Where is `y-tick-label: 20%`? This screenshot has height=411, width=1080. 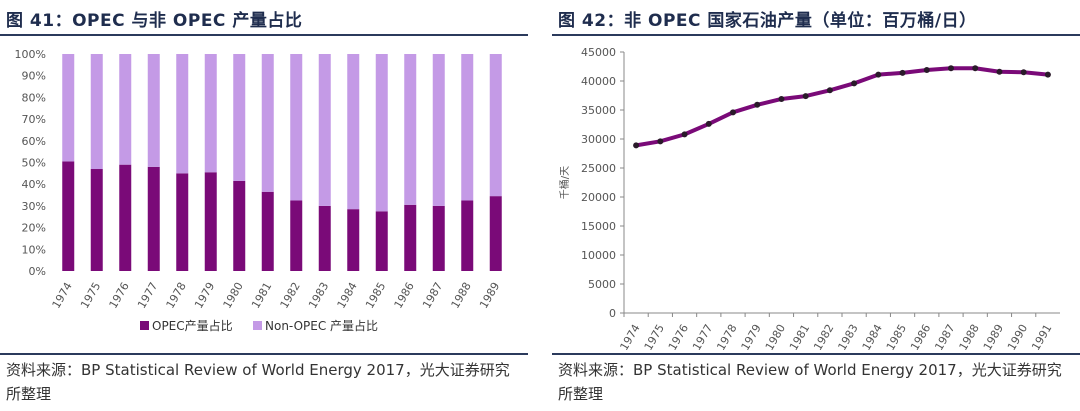
y-tick-label: 20% is located at coordinates (34, 228).